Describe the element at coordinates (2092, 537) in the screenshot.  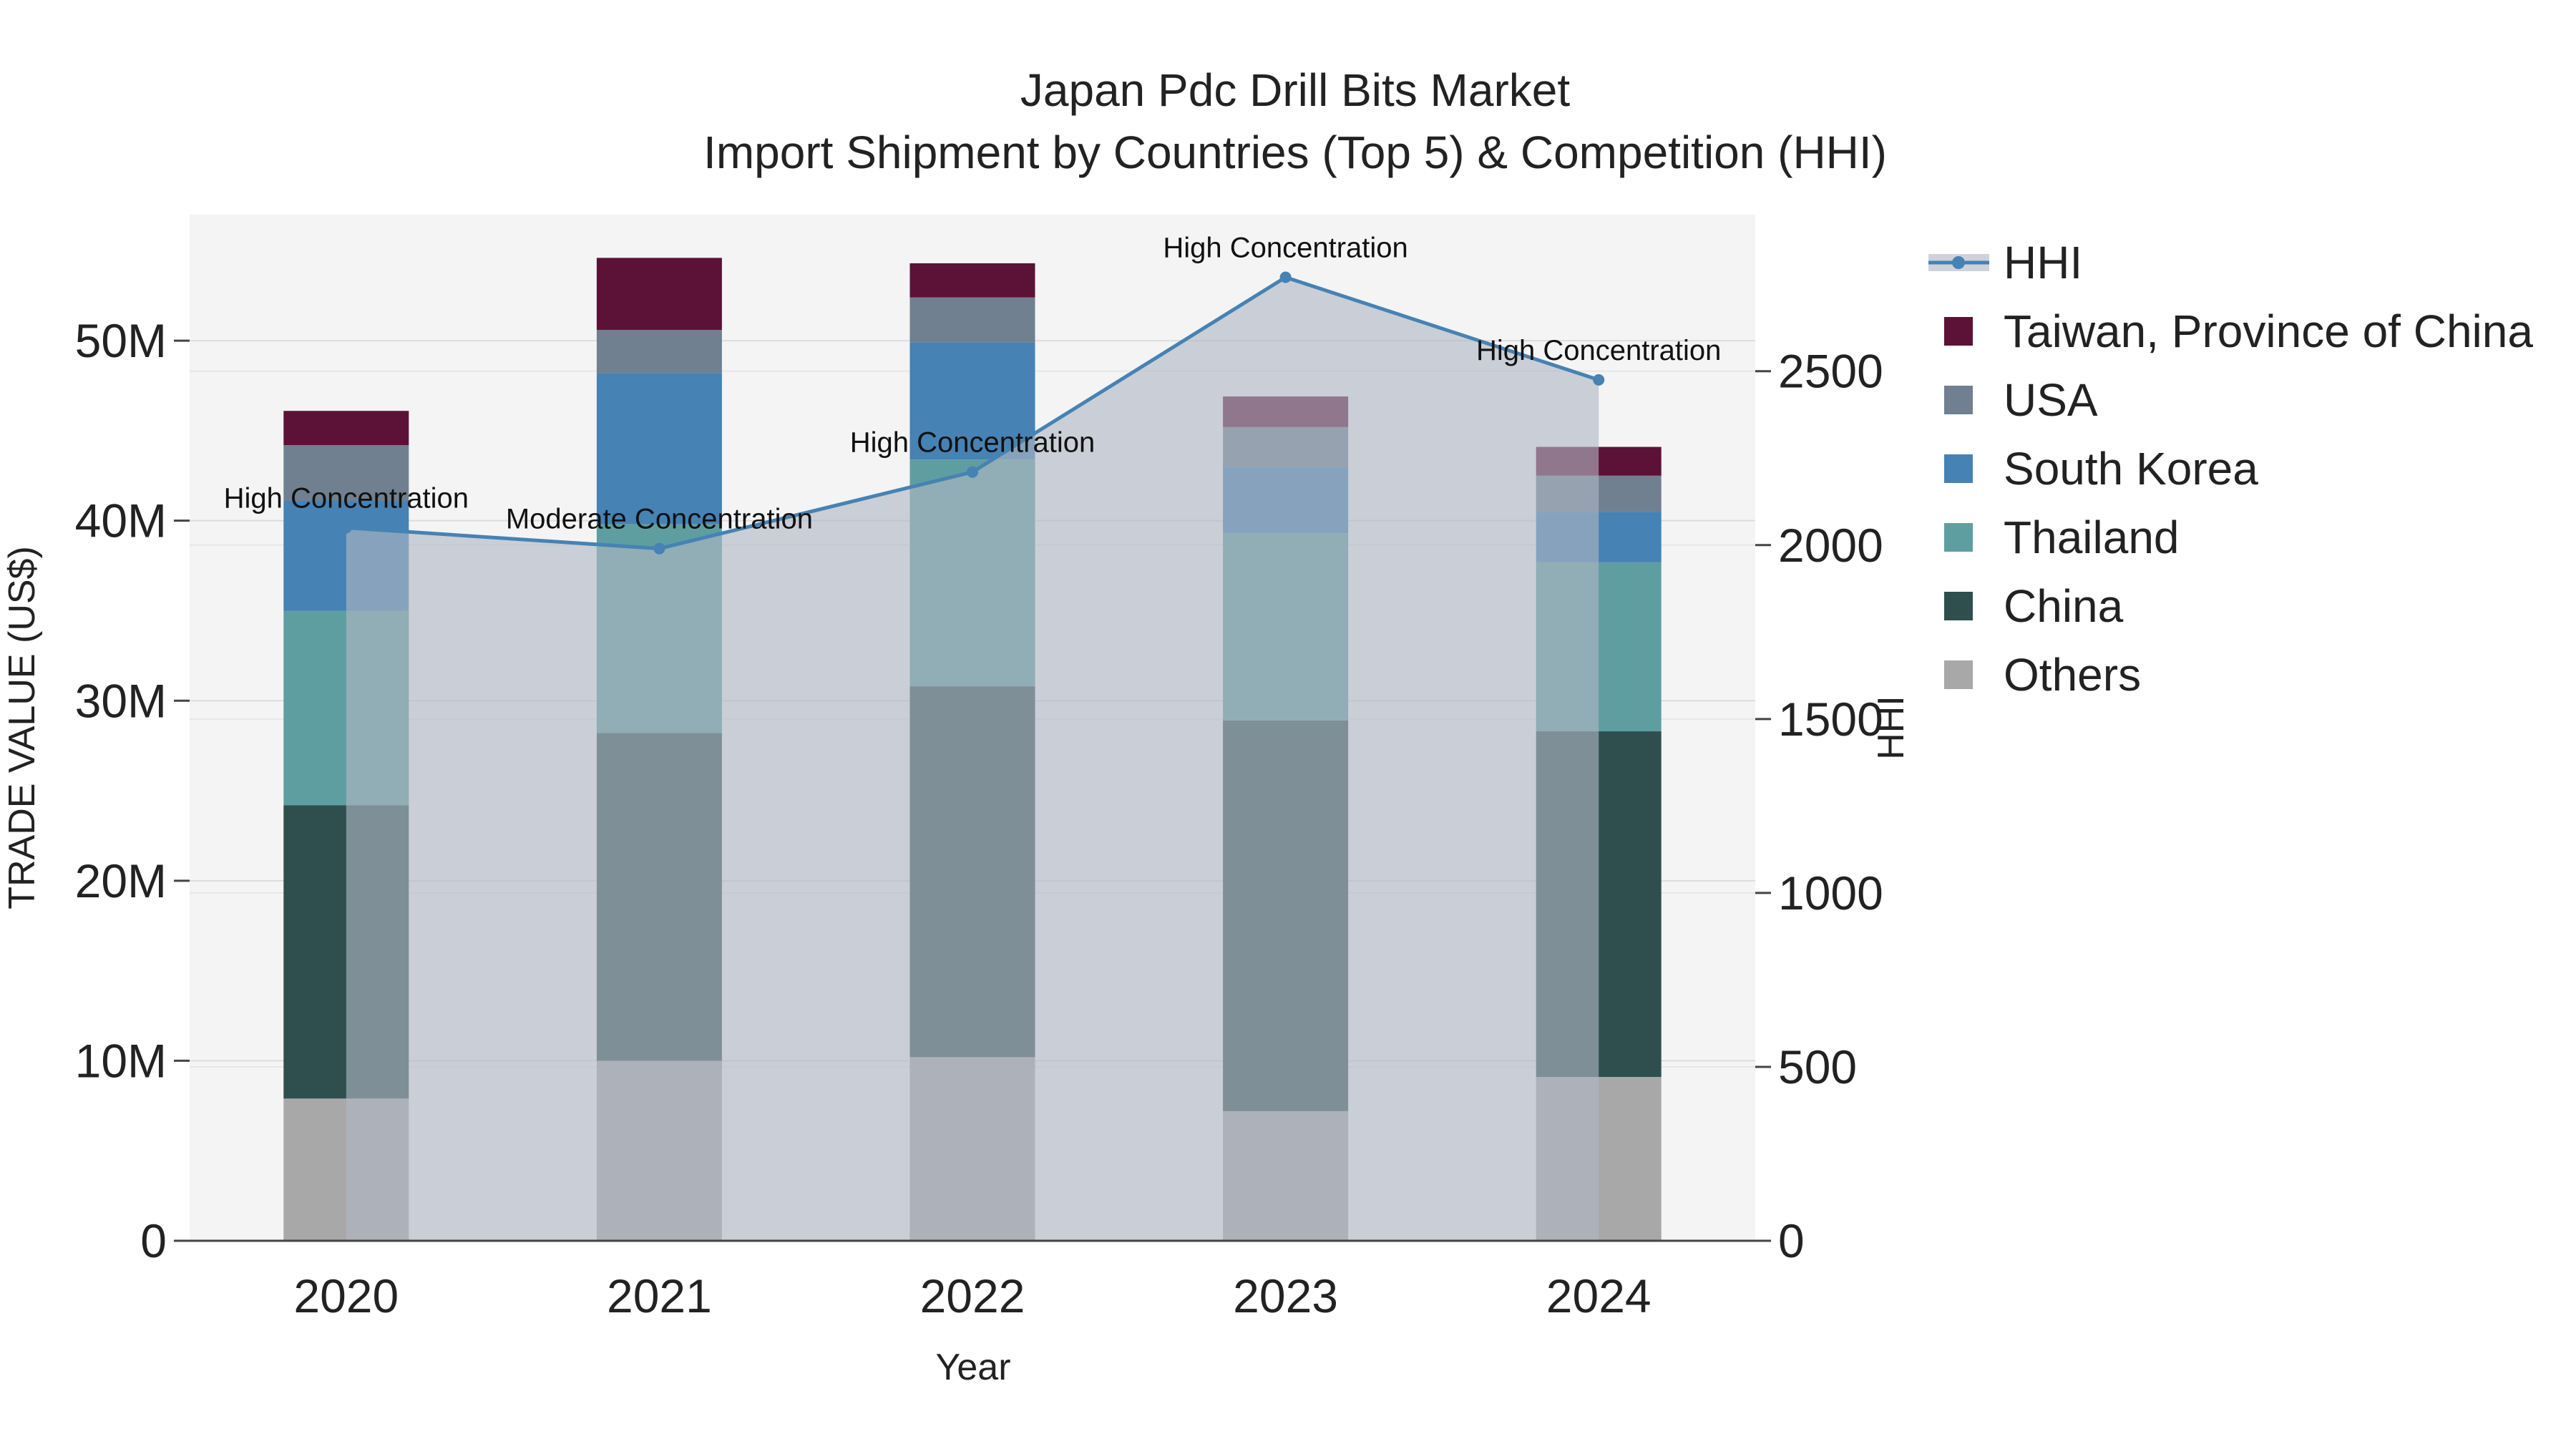
I see `legend-label: Thailand` at that location.